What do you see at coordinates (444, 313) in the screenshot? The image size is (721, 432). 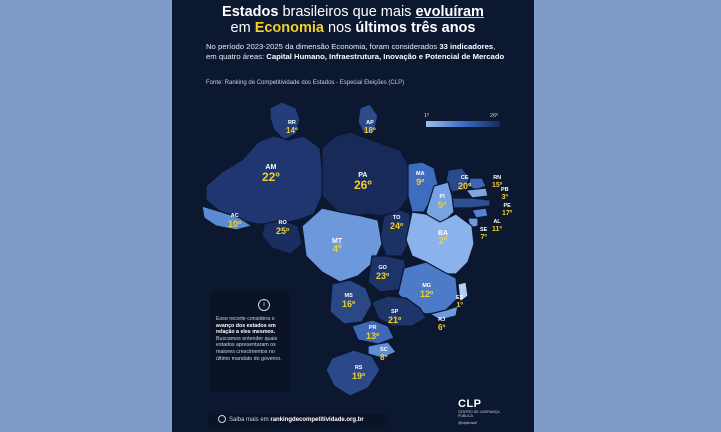 I see `state-shape-rj` at bounding box center [444, 313].